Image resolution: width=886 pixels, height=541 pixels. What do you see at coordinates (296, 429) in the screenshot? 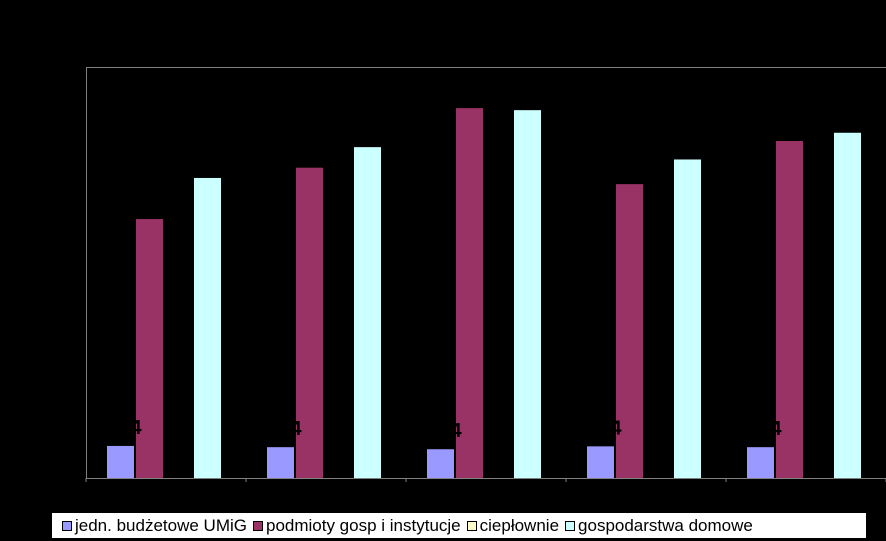
I see `data-label-s0-c1: 4` at bounding box center [296, 429].